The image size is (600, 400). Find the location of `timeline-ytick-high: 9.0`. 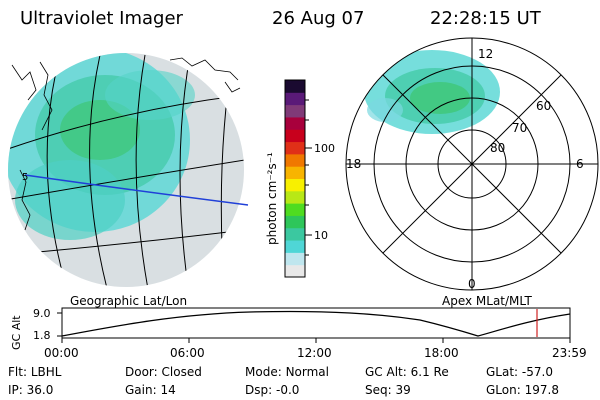

timeline-ytick-high: 9.0 is located at coordinates (42, 313).